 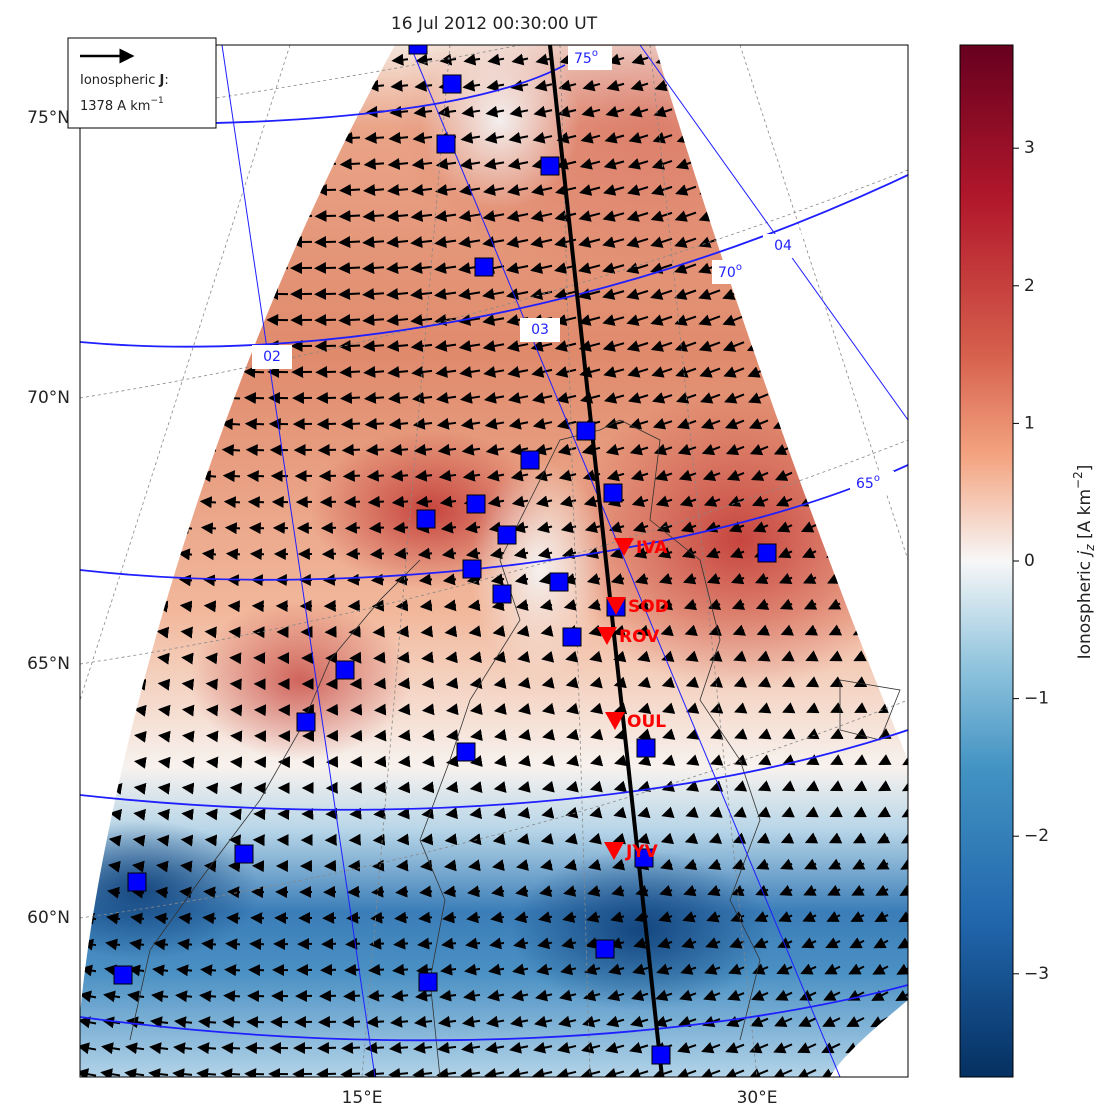 I want to click on colorbar-label: Ionospheric jz [A km−2], so click(x=1084, y=562).